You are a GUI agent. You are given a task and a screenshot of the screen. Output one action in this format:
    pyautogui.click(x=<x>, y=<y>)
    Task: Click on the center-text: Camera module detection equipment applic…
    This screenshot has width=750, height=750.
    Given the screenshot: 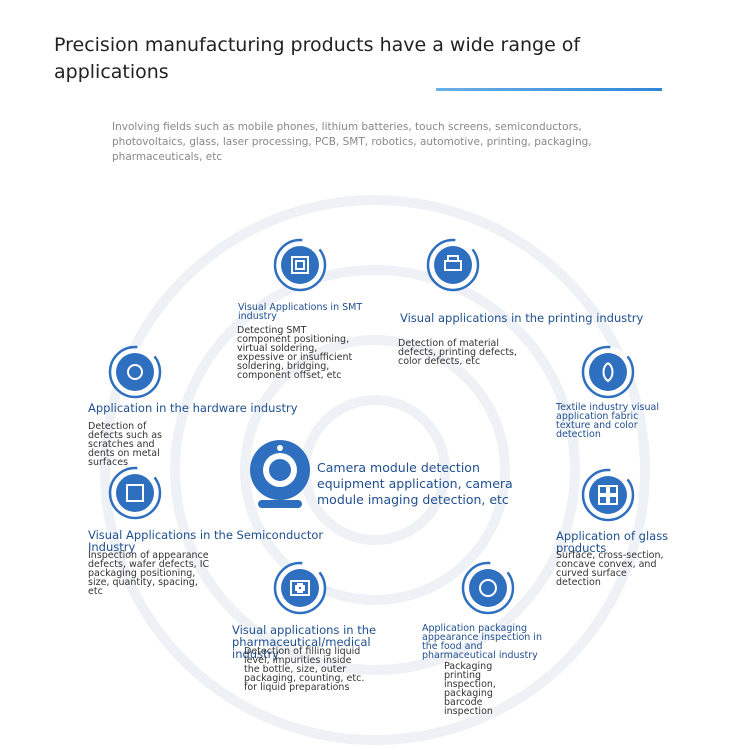 What is the action you would take?
    pyautogui.click(x=415, y=483)
    